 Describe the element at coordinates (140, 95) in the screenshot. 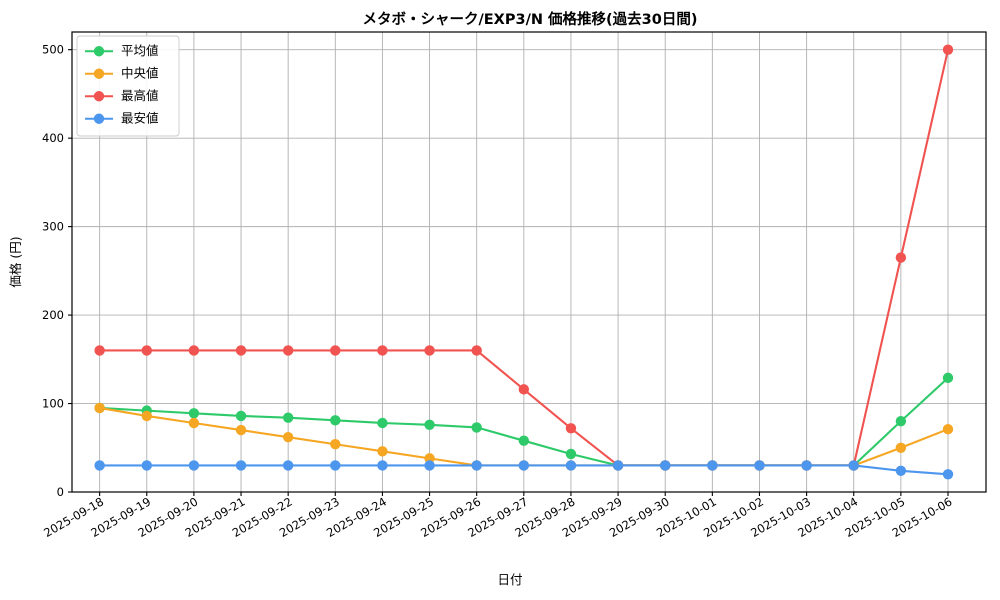

I see `legend-label: 最高値` at that location.